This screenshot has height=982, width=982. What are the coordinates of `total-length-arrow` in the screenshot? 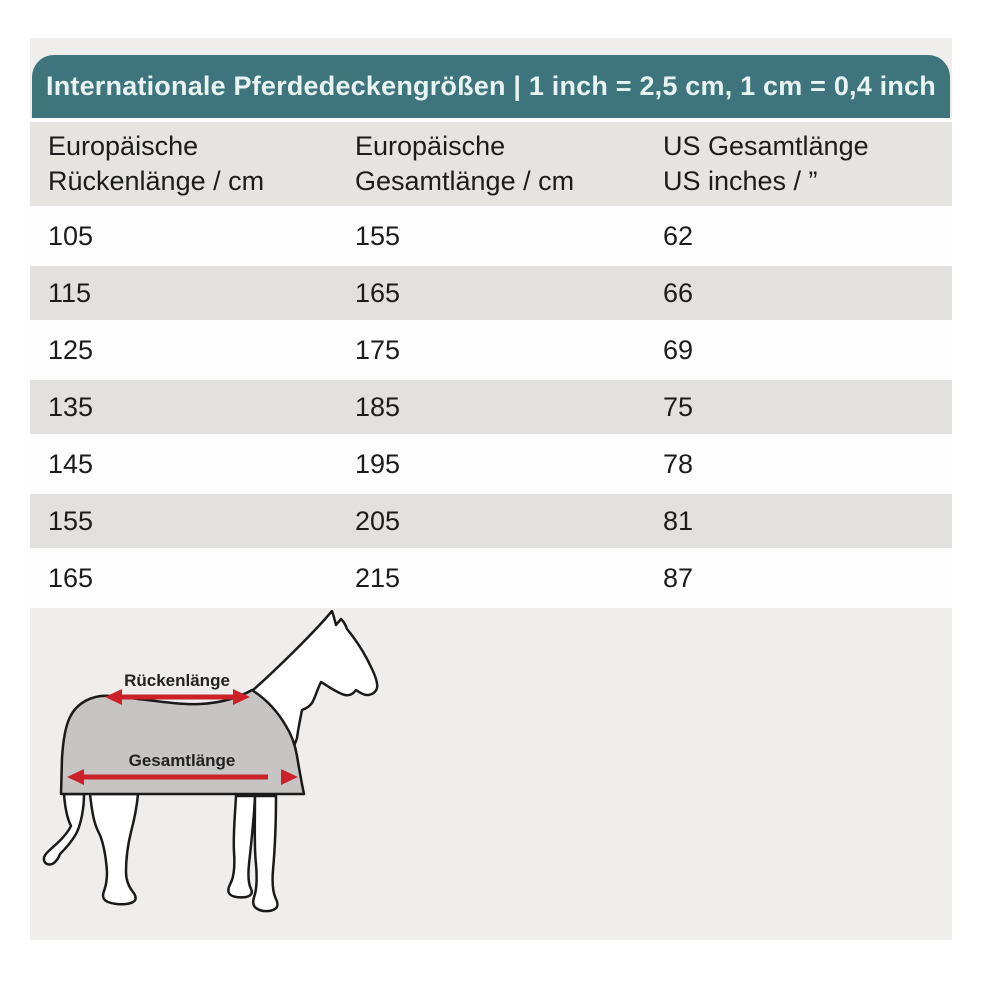 It's located at (182, 777).